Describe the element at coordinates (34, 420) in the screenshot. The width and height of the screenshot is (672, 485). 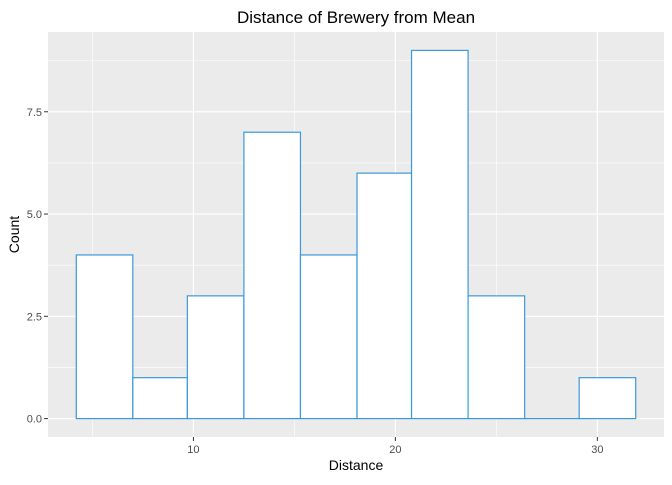
I see `y-tick-label: 0.0` at that location.